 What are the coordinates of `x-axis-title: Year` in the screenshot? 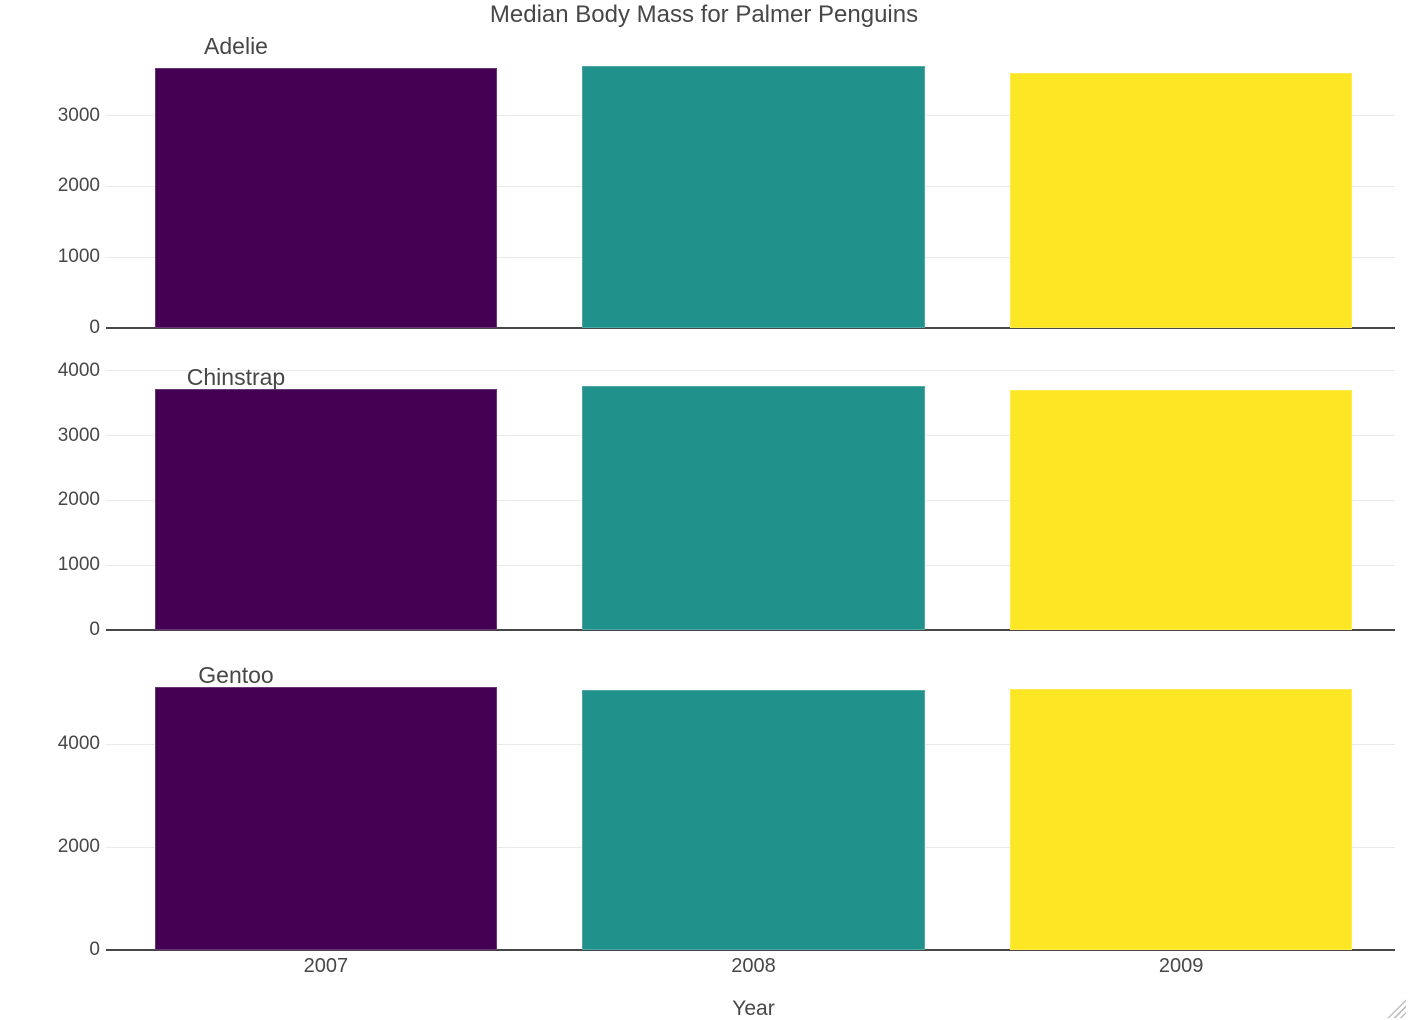 It's located at (753, 1008).